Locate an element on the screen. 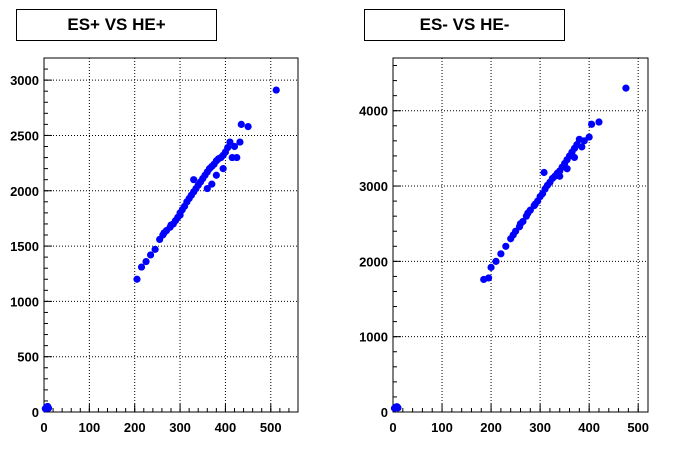 Image resolution: width=696 pixels, height=472 pixels. chart-title-right: ES- VS HE- is located at coordinates (464, 25).